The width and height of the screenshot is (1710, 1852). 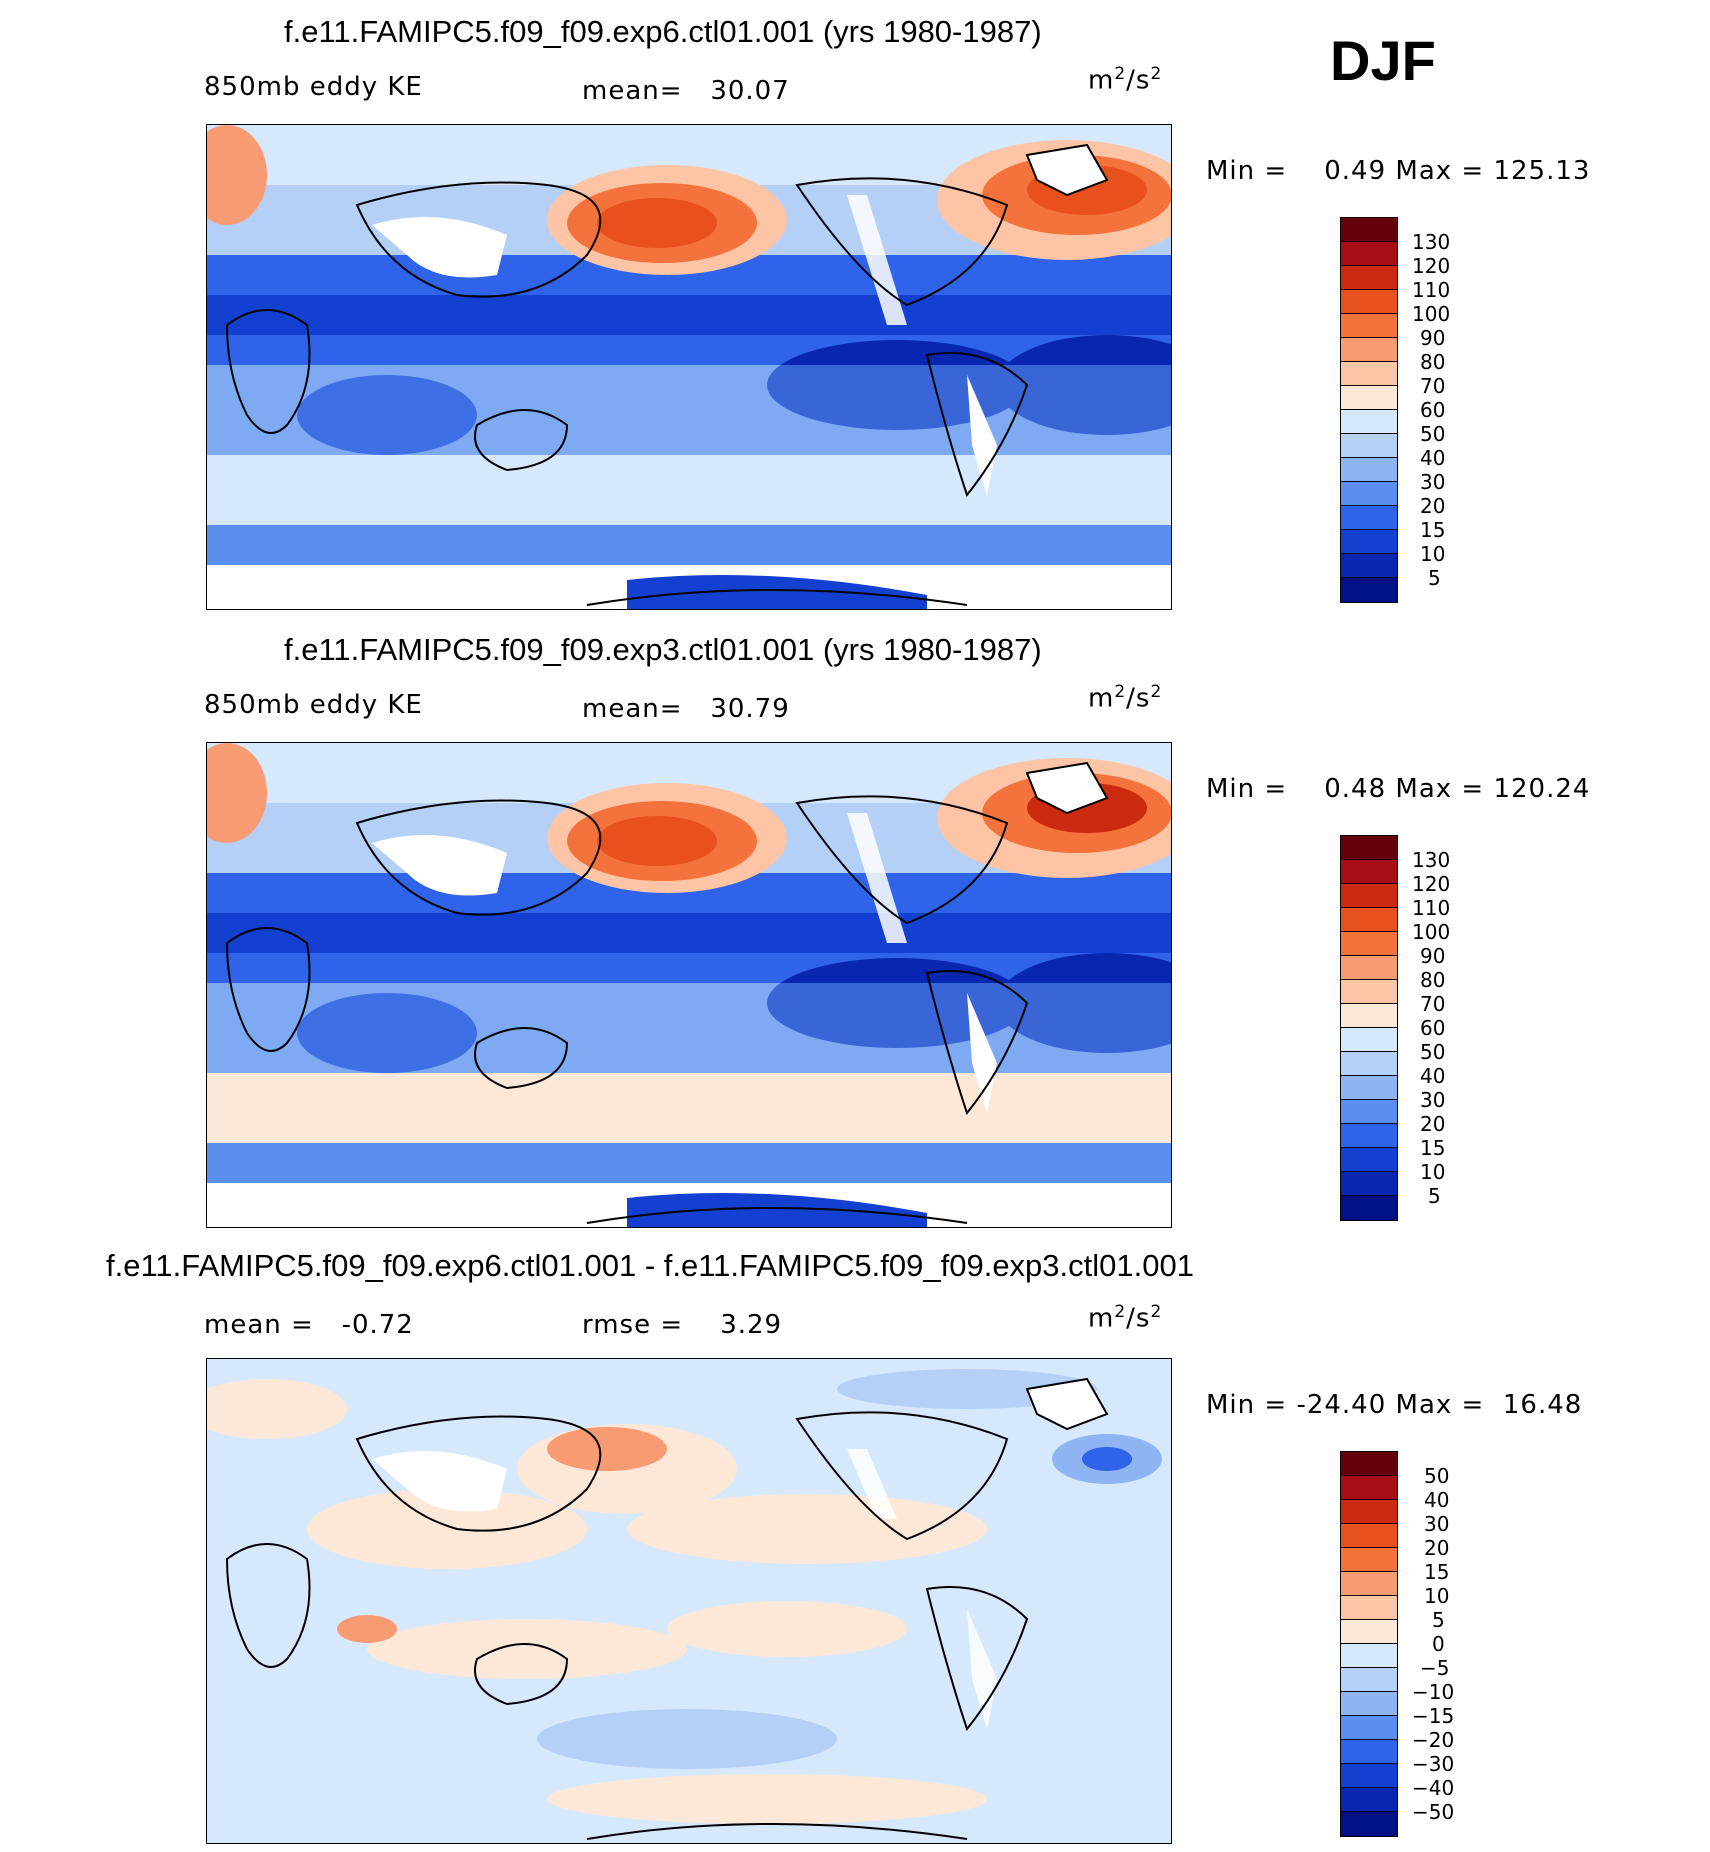 What do you see at coordinates (313, 705) in the screenshot?
I see `panel-2-variable-label: 850mb eddy KE` at bounding box center [313, 705].